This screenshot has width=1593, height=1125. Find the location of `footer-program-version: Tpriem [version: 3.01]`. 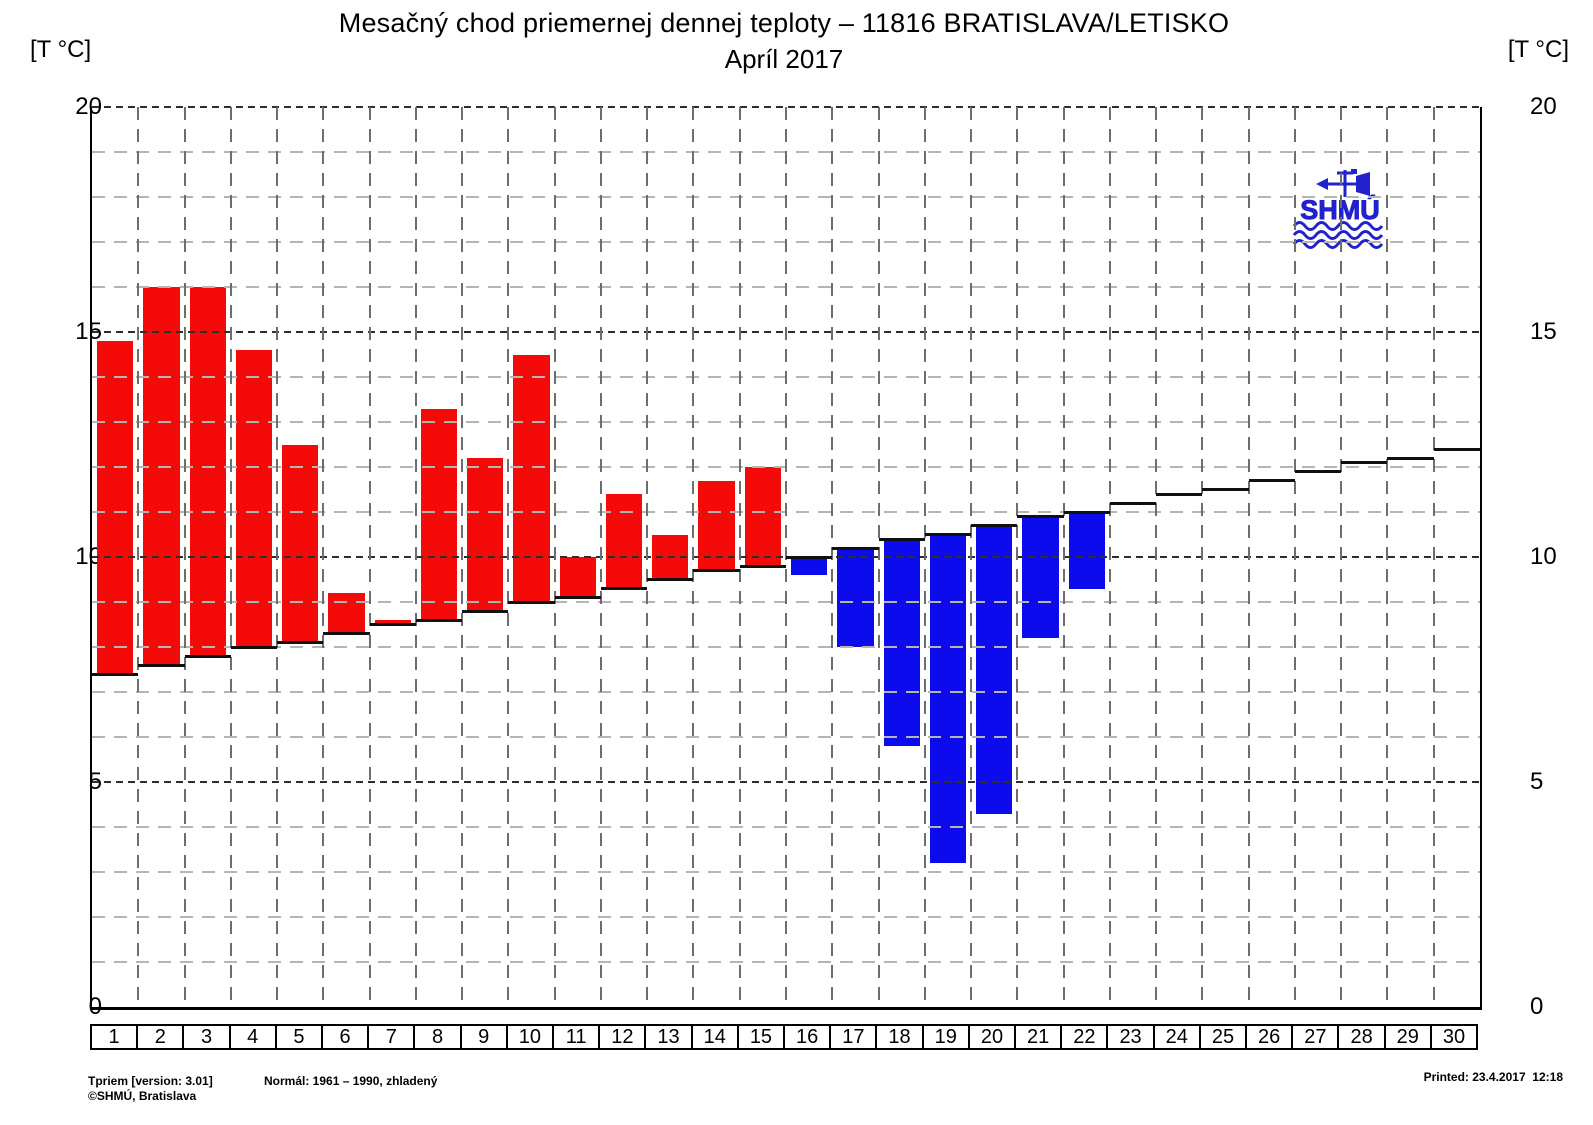

footer-program-version: Tpriem [version: 3.01] is located at coordinates (150, 1081).